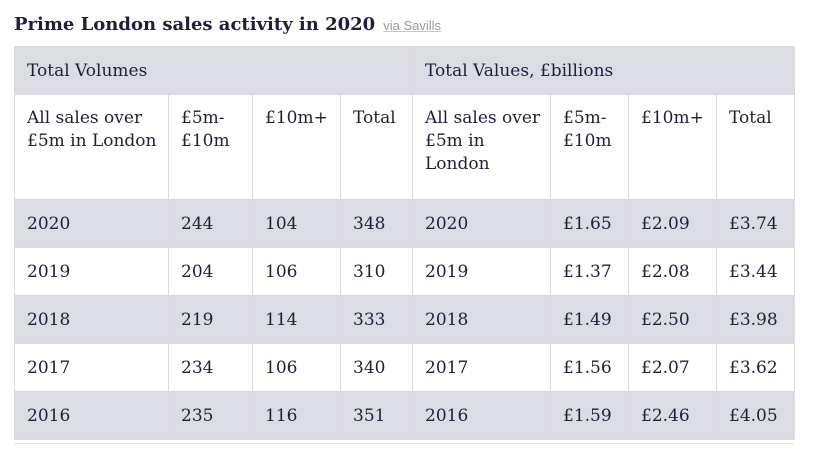 Image resolution: width=816 pixels, height=453 pixels. I want to click on table-cell: £1.37, so click(589, 271).